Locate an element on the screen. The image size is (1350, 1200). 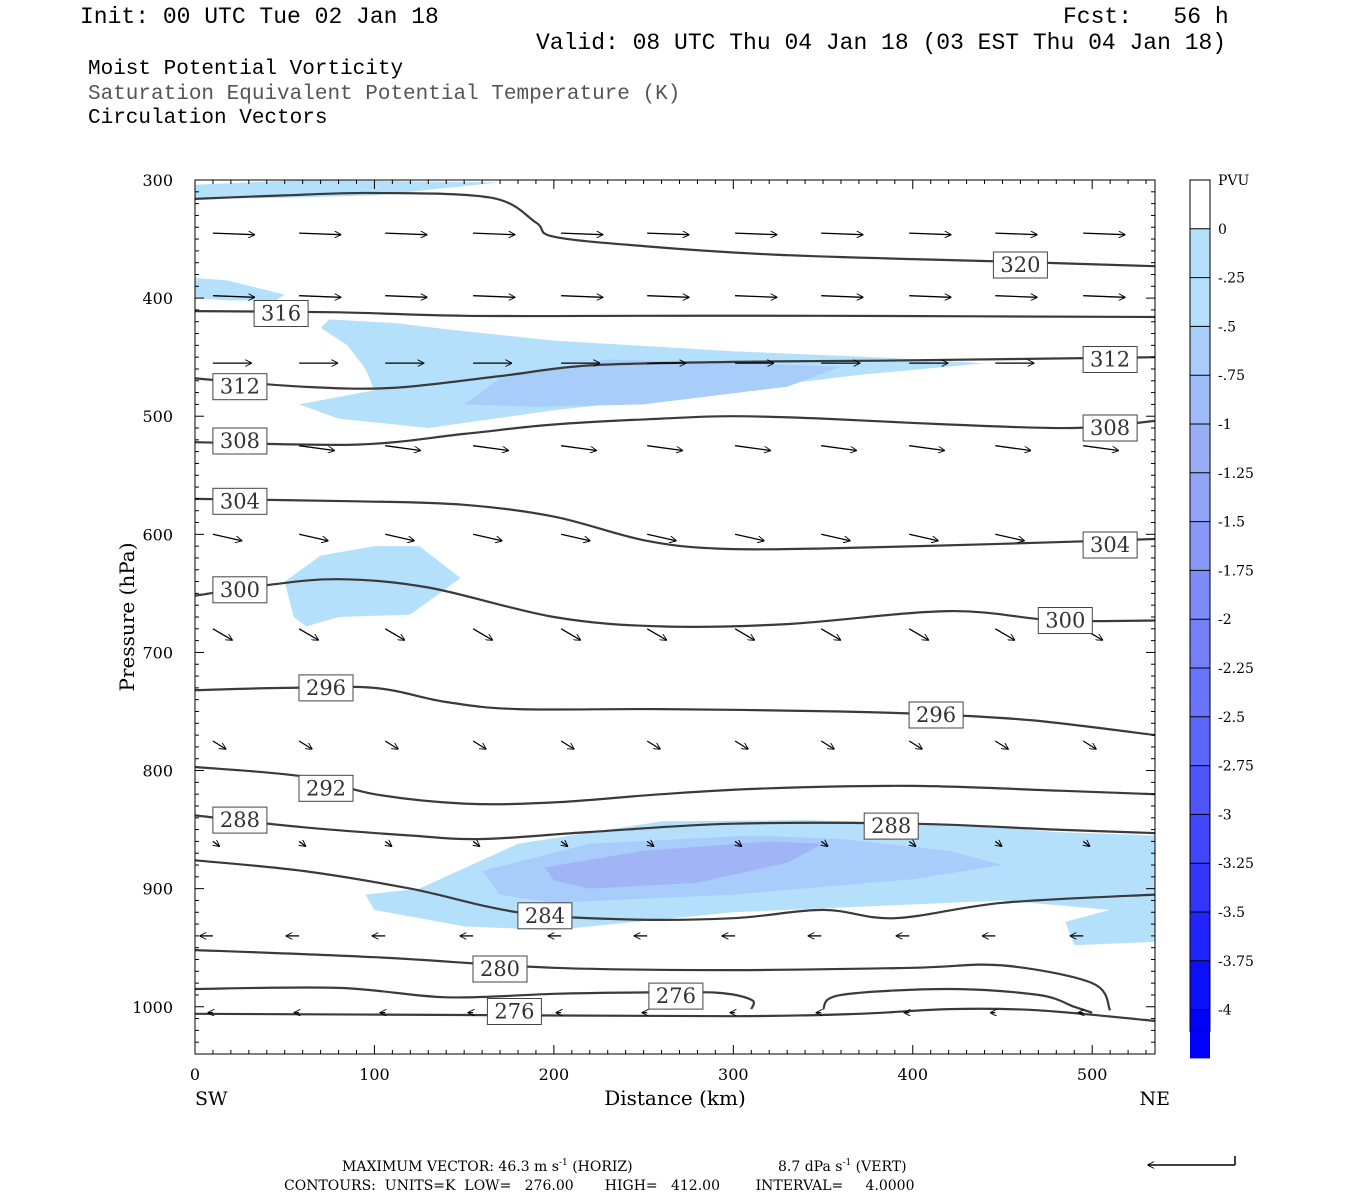
colorbar-top-cell is located at coordinates (1200, 204).